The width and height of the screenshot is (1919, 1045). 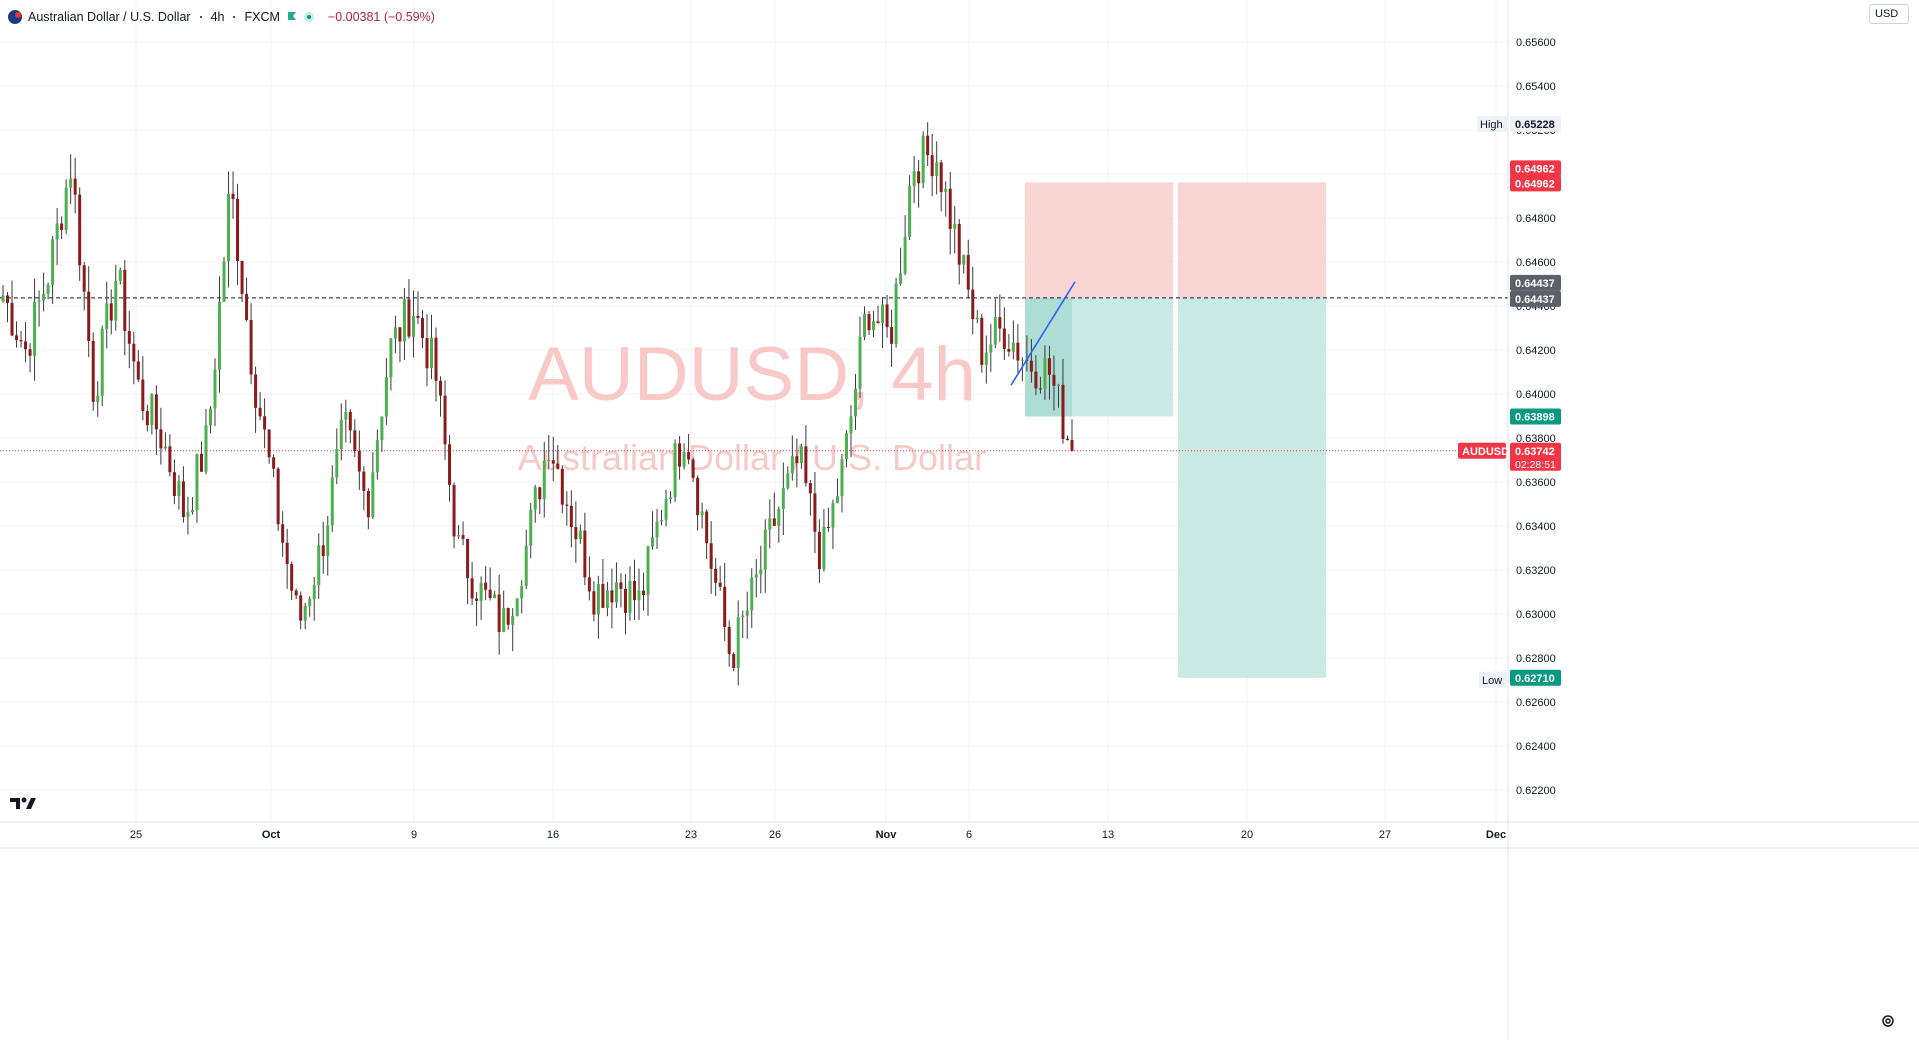 What do you see at coordinates (1043, 333) in the screenshot?
I see `trendline` at bounding box center [1043, 333].